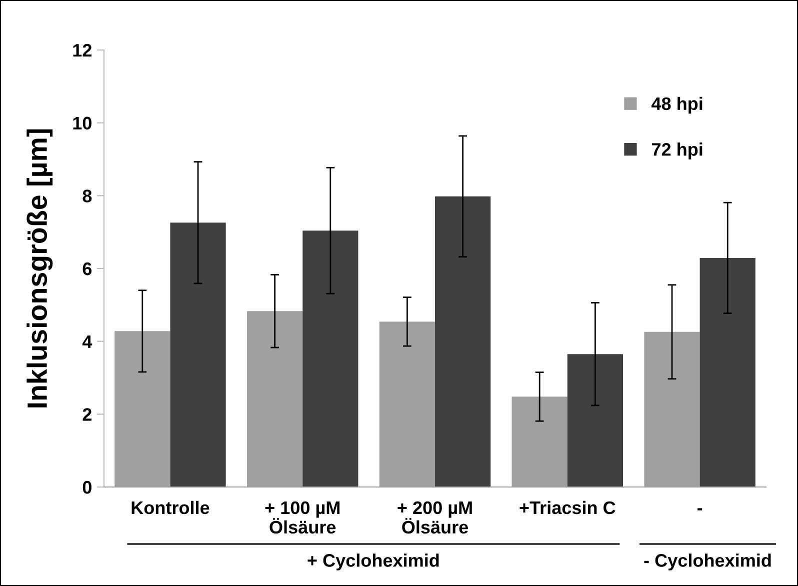 This screenshot has height=586, width=798. I want to click on y-tick-label: 8, so click(87, 196).